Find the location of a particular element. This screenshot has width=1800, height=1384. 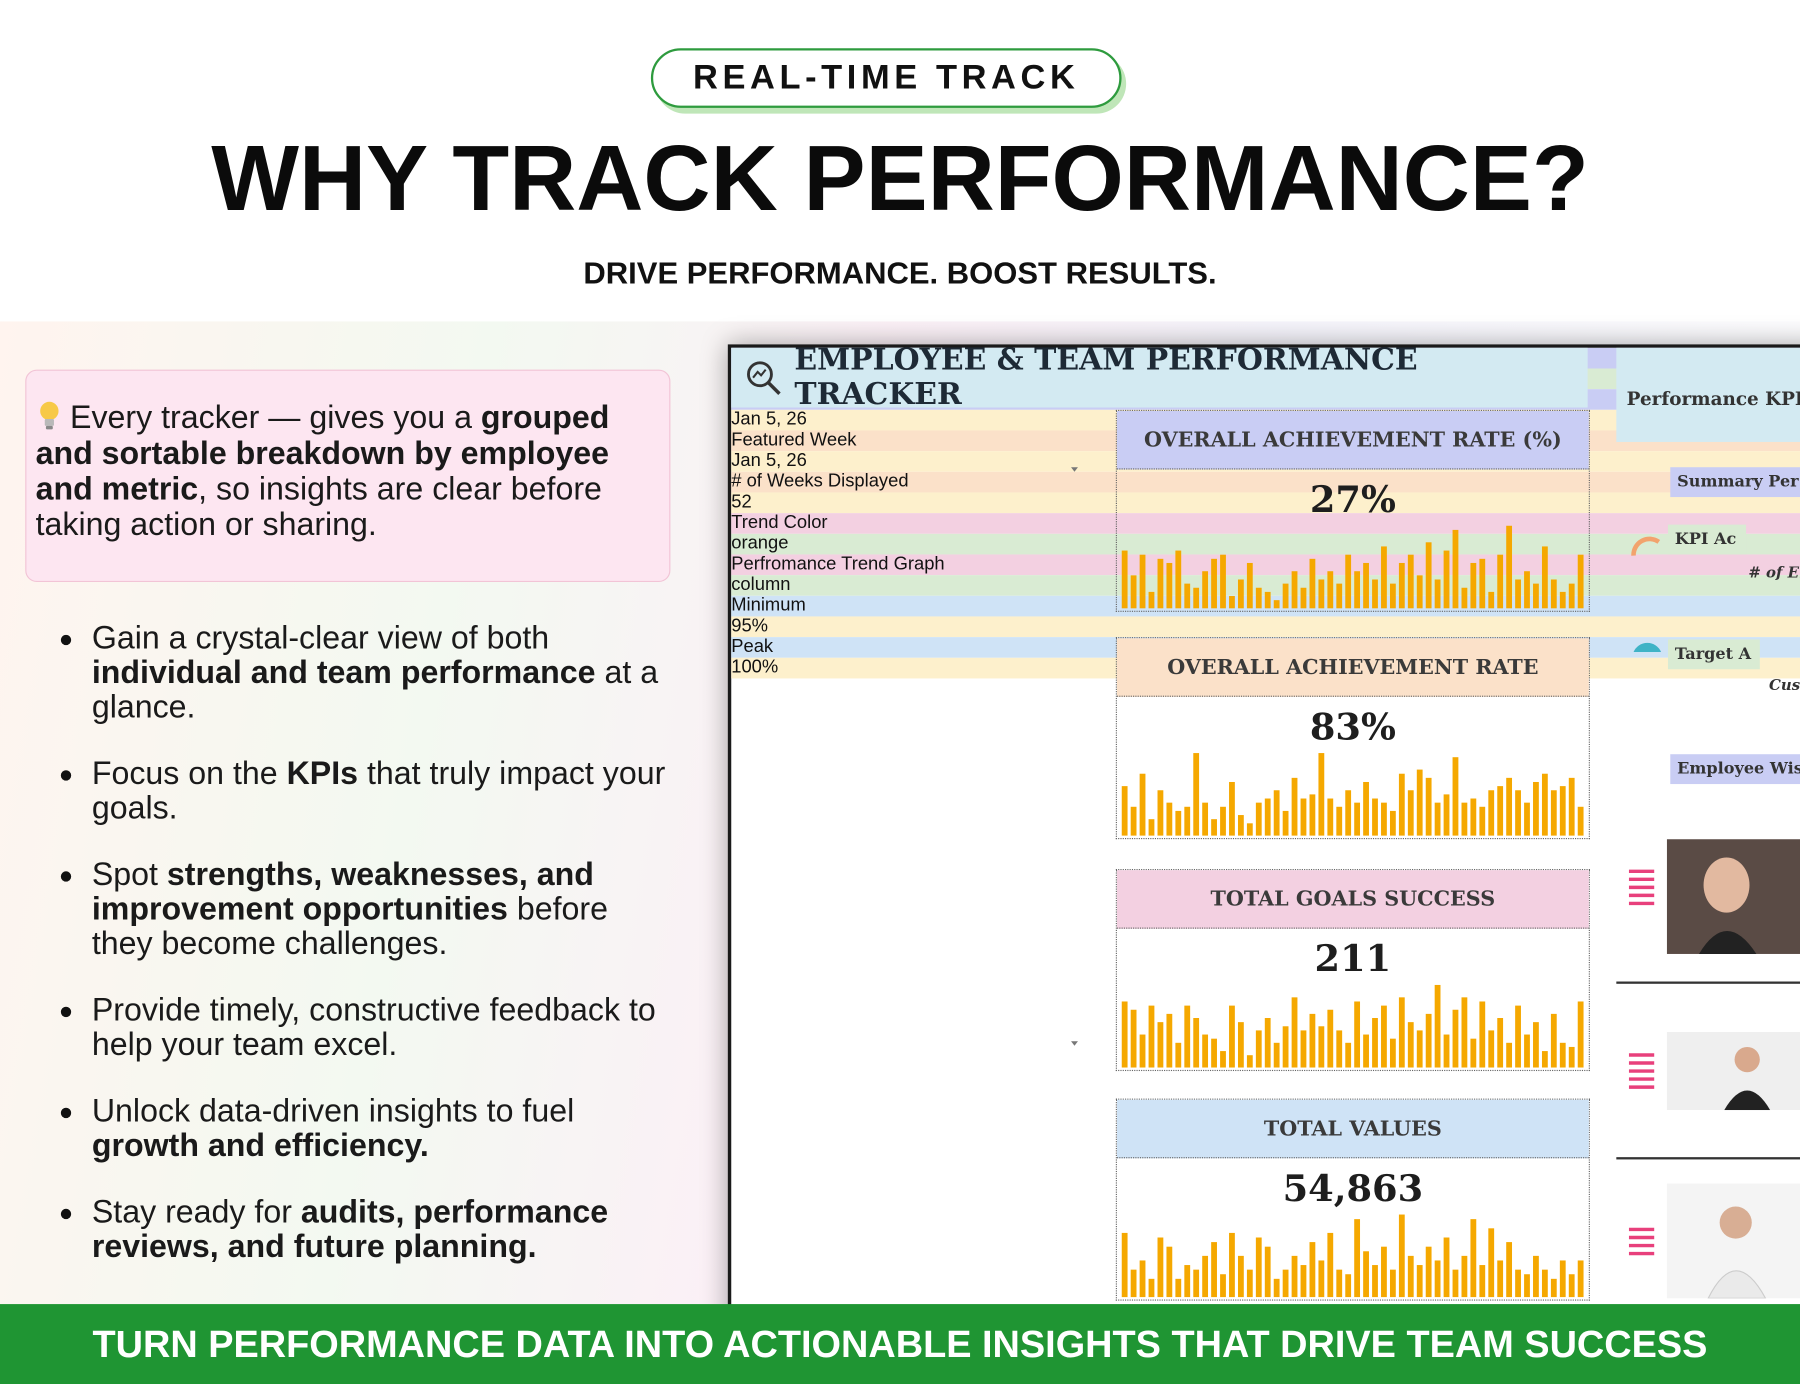

side-label: Summary Per is located at coordinates (1735, 482).